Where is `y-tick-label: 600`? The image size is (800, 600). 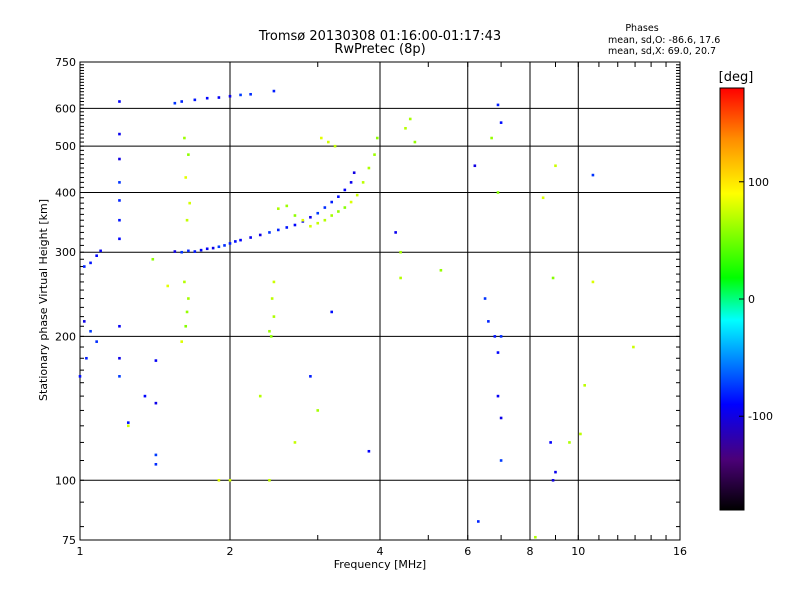
y-tick-label: 600 is located at coordinates (65, 108).